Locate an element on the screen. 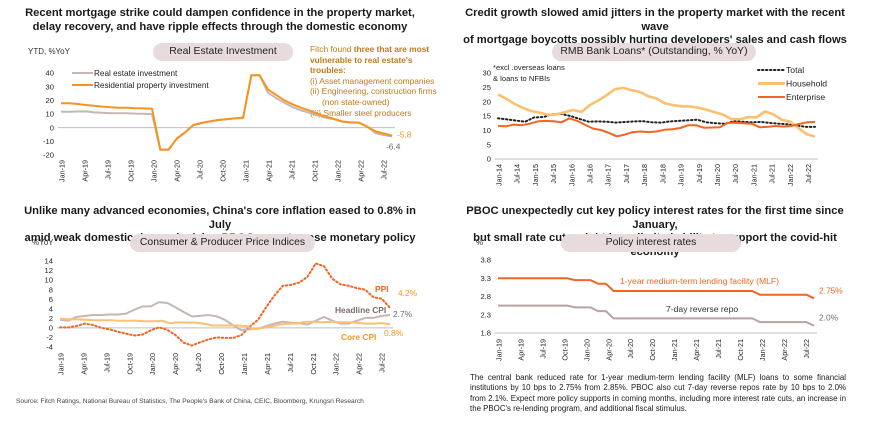 The image size is (870, 425). x-tick-label: Jul-16 is located at coordinates (590, 174).